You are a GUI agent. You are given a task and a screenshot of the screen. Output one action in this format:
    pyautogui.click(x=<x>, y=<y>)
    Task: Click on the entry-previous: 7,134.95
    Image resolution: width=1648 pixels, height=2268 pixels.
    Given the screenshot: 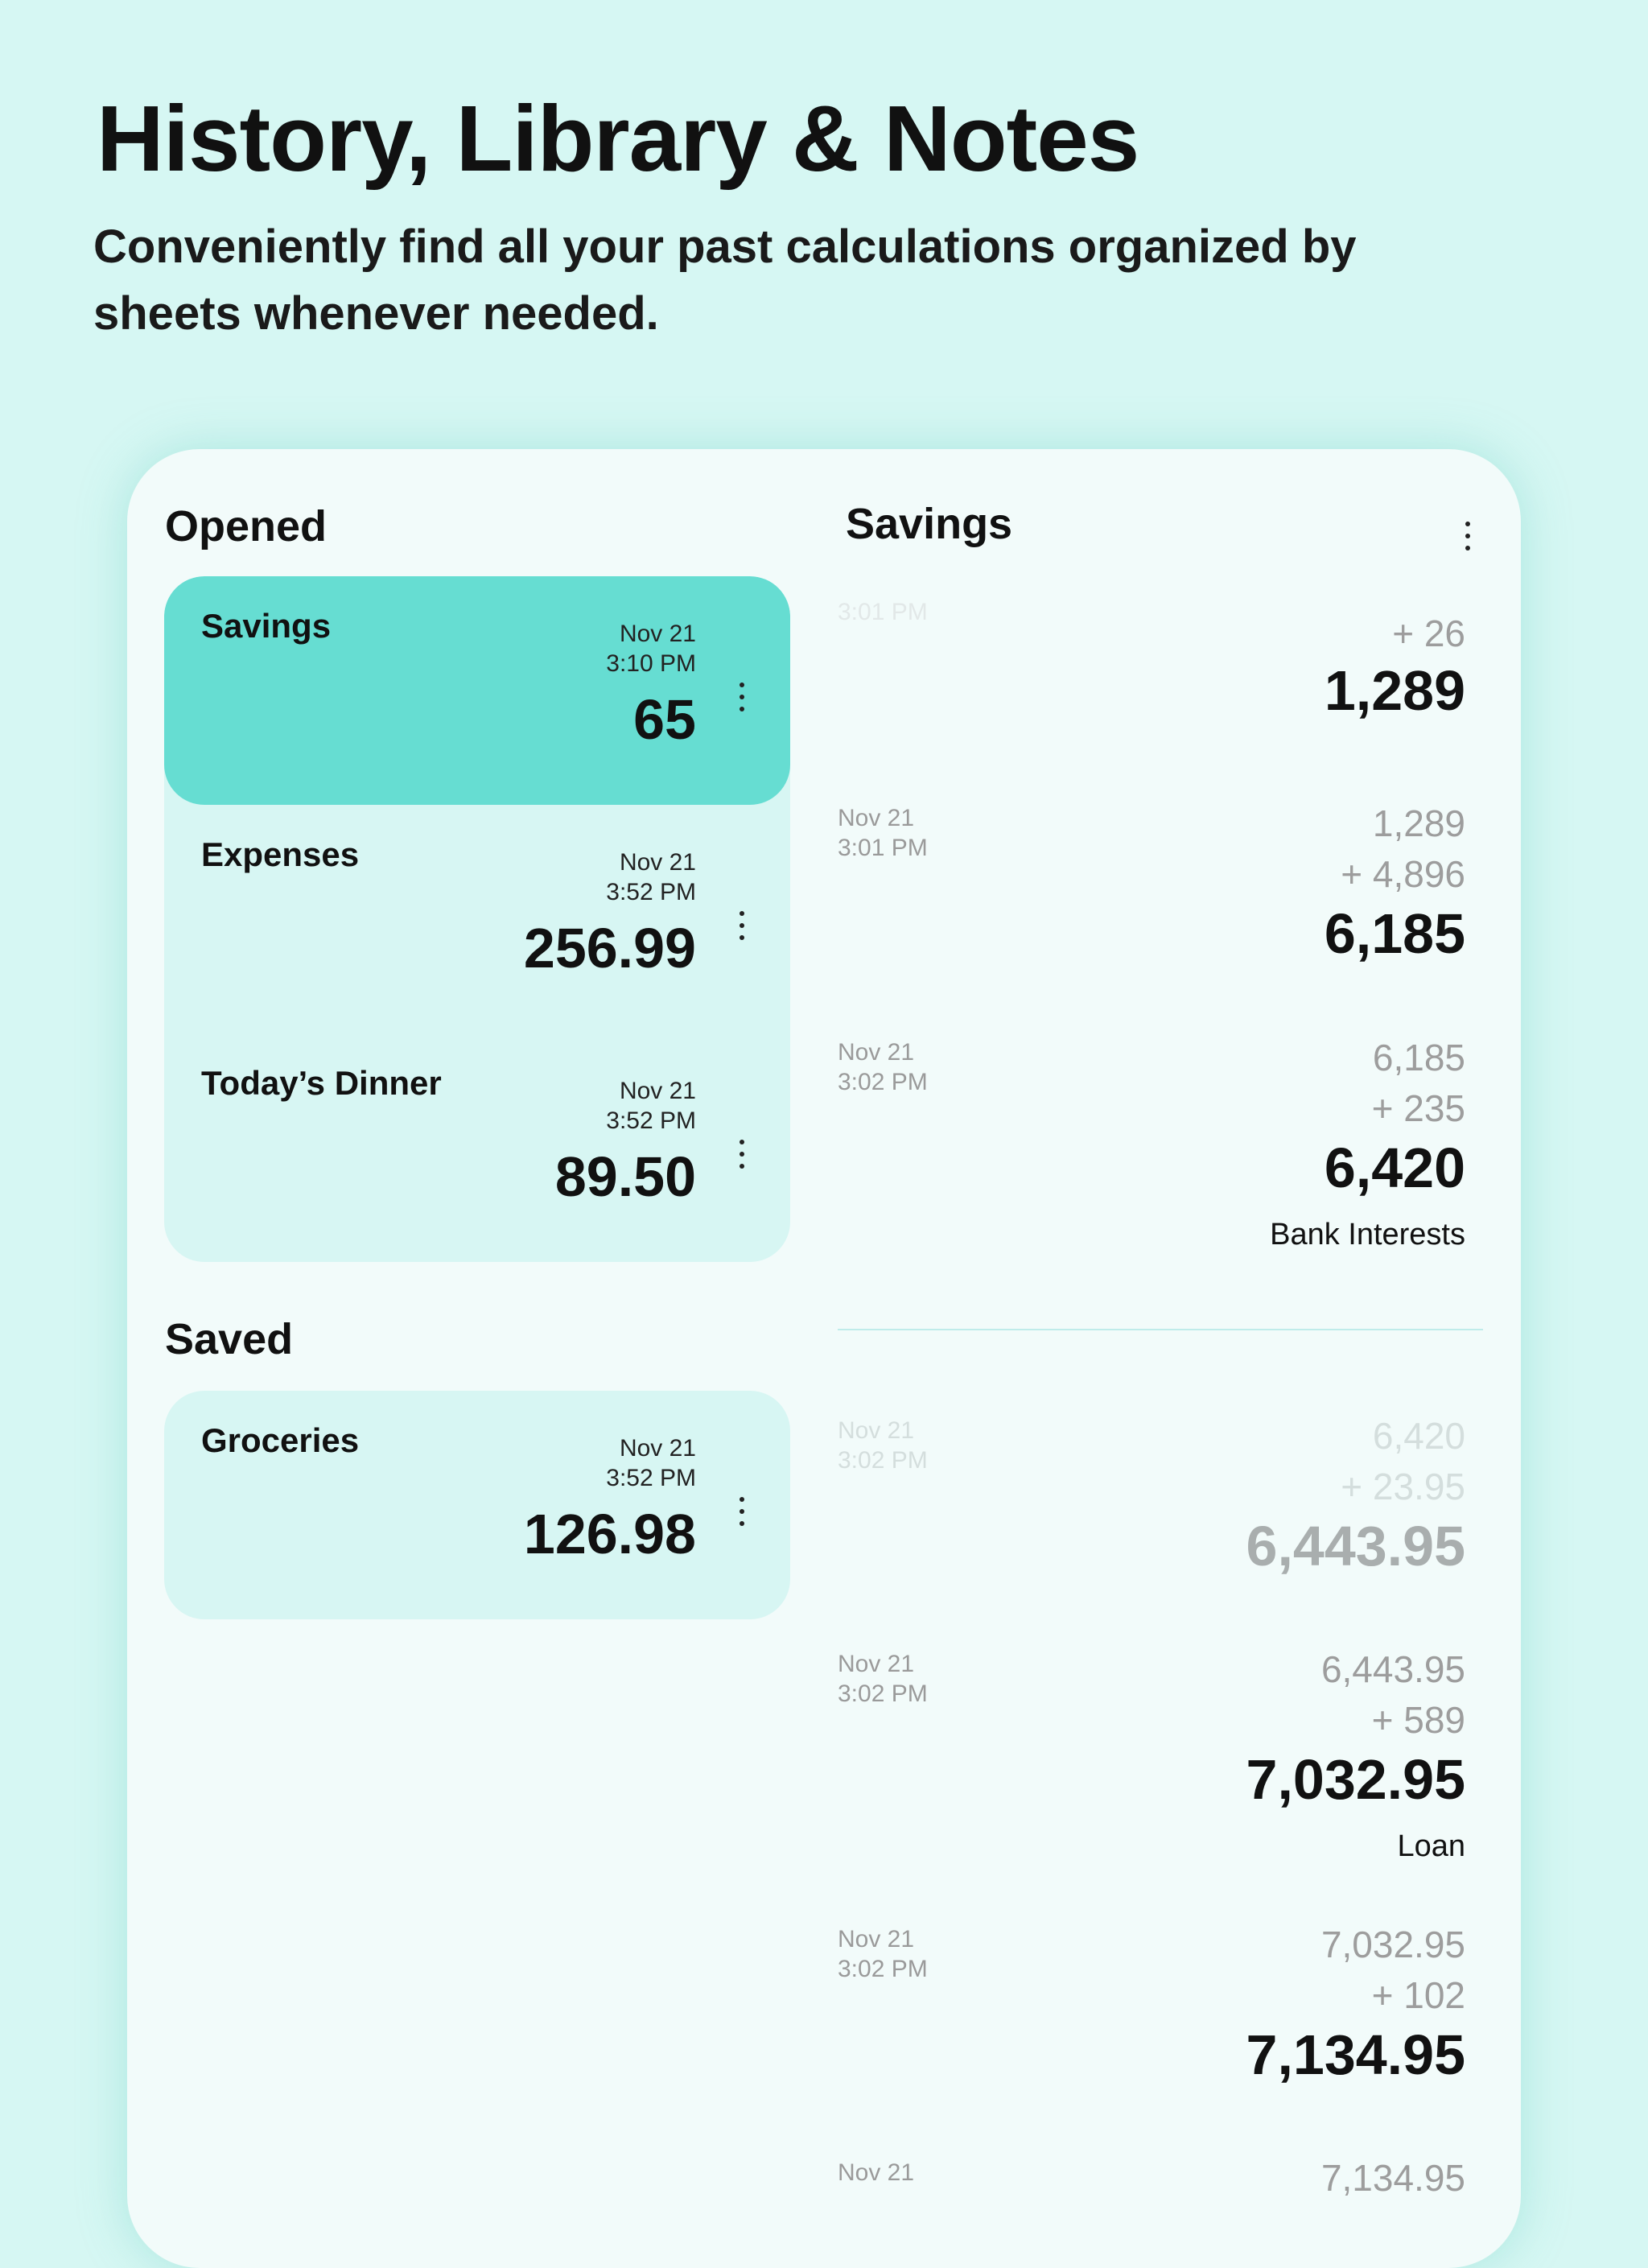 What is the action you would take?
    pyautogui.click(x=1392, y=2178)
    